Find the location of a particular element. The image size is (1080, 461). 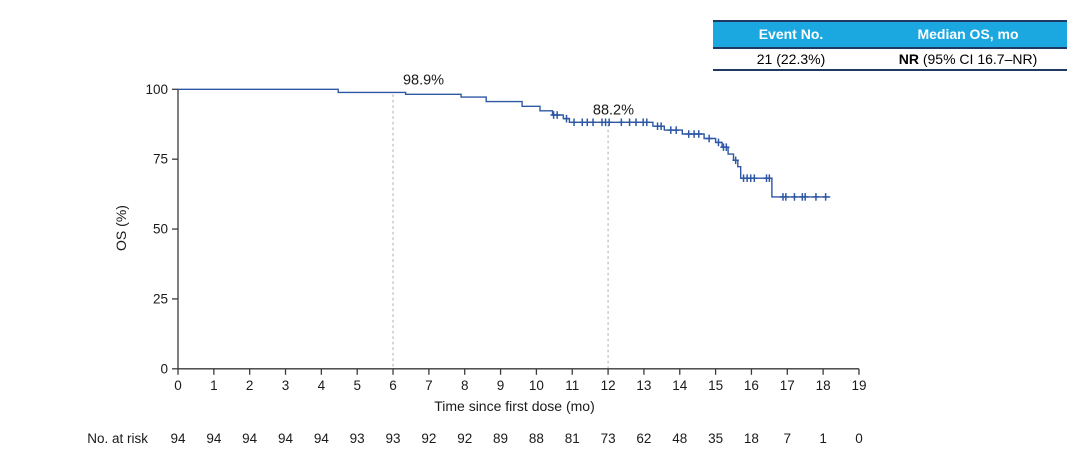

km-curve is located at coordinates (504, 143).